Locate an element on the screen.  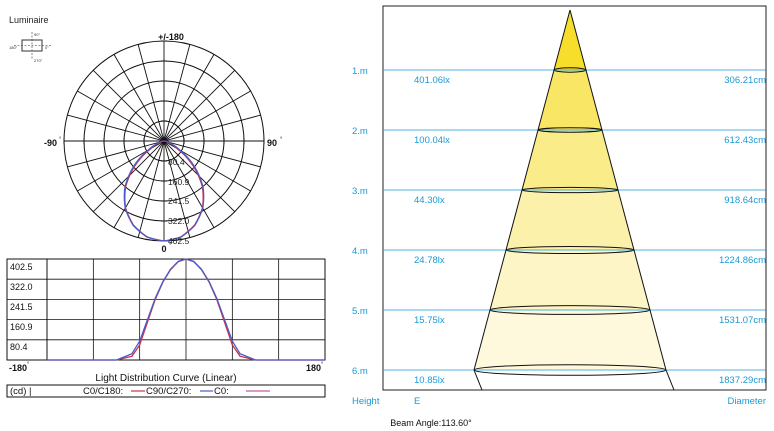
diameter-value: 1224.86cm is located at coordinates (742, 260).